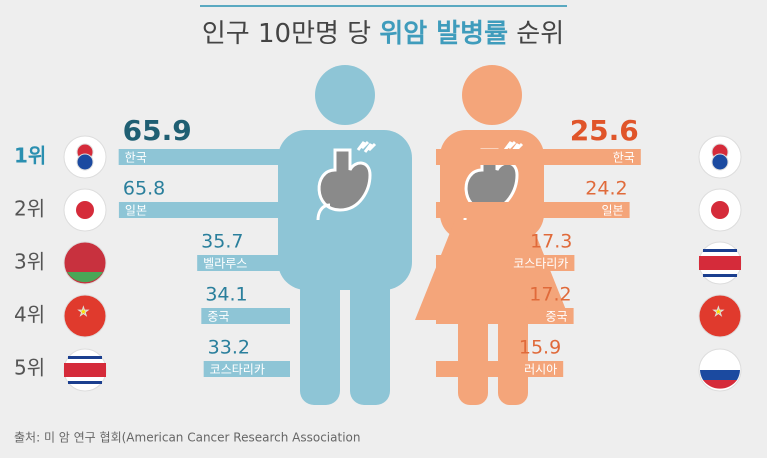 The width and height of the screenshot is (767, 458). I want to click on rank-label: 2위, so click(29, 209).